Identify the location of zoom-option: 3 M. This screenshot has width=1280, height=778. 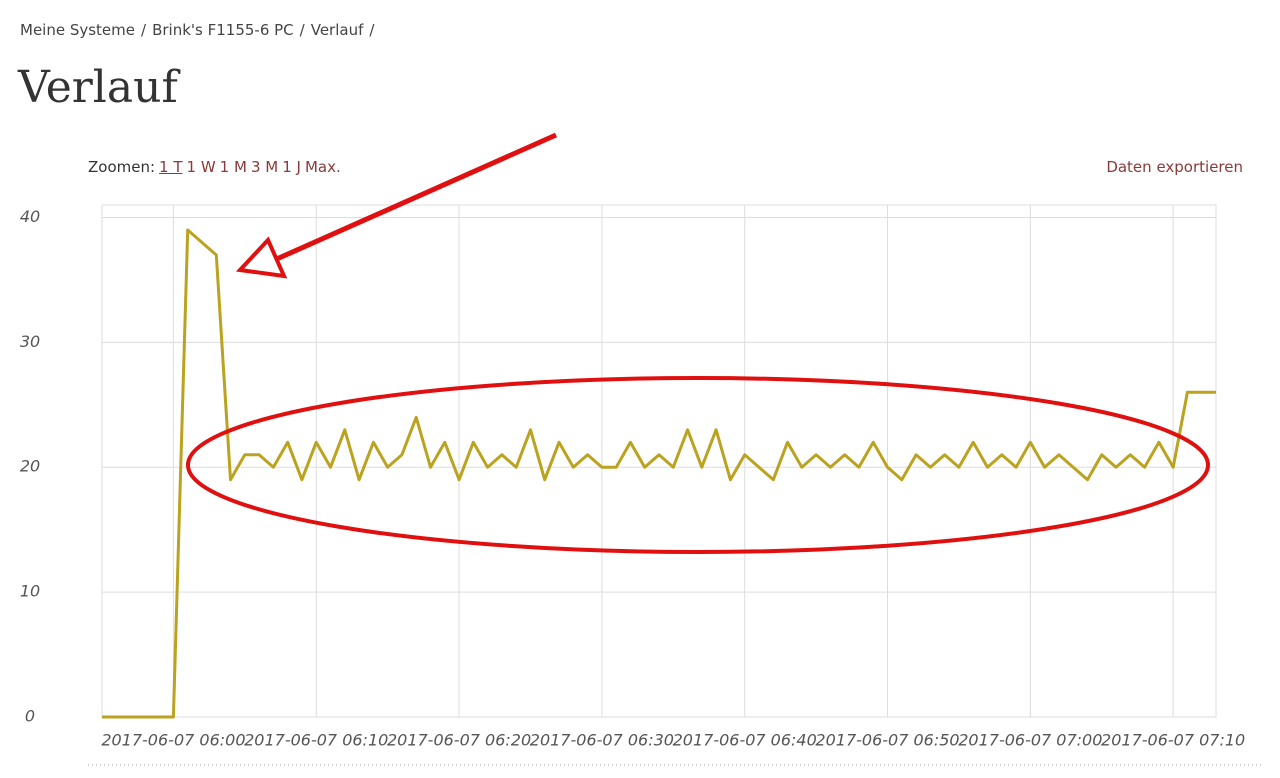
(264, 167).